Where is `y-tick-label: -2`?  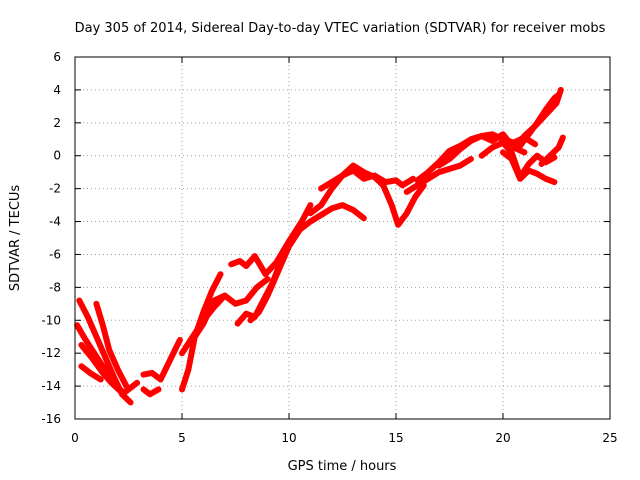 y-tick-label: -2 is located at coordinates (55, 189).